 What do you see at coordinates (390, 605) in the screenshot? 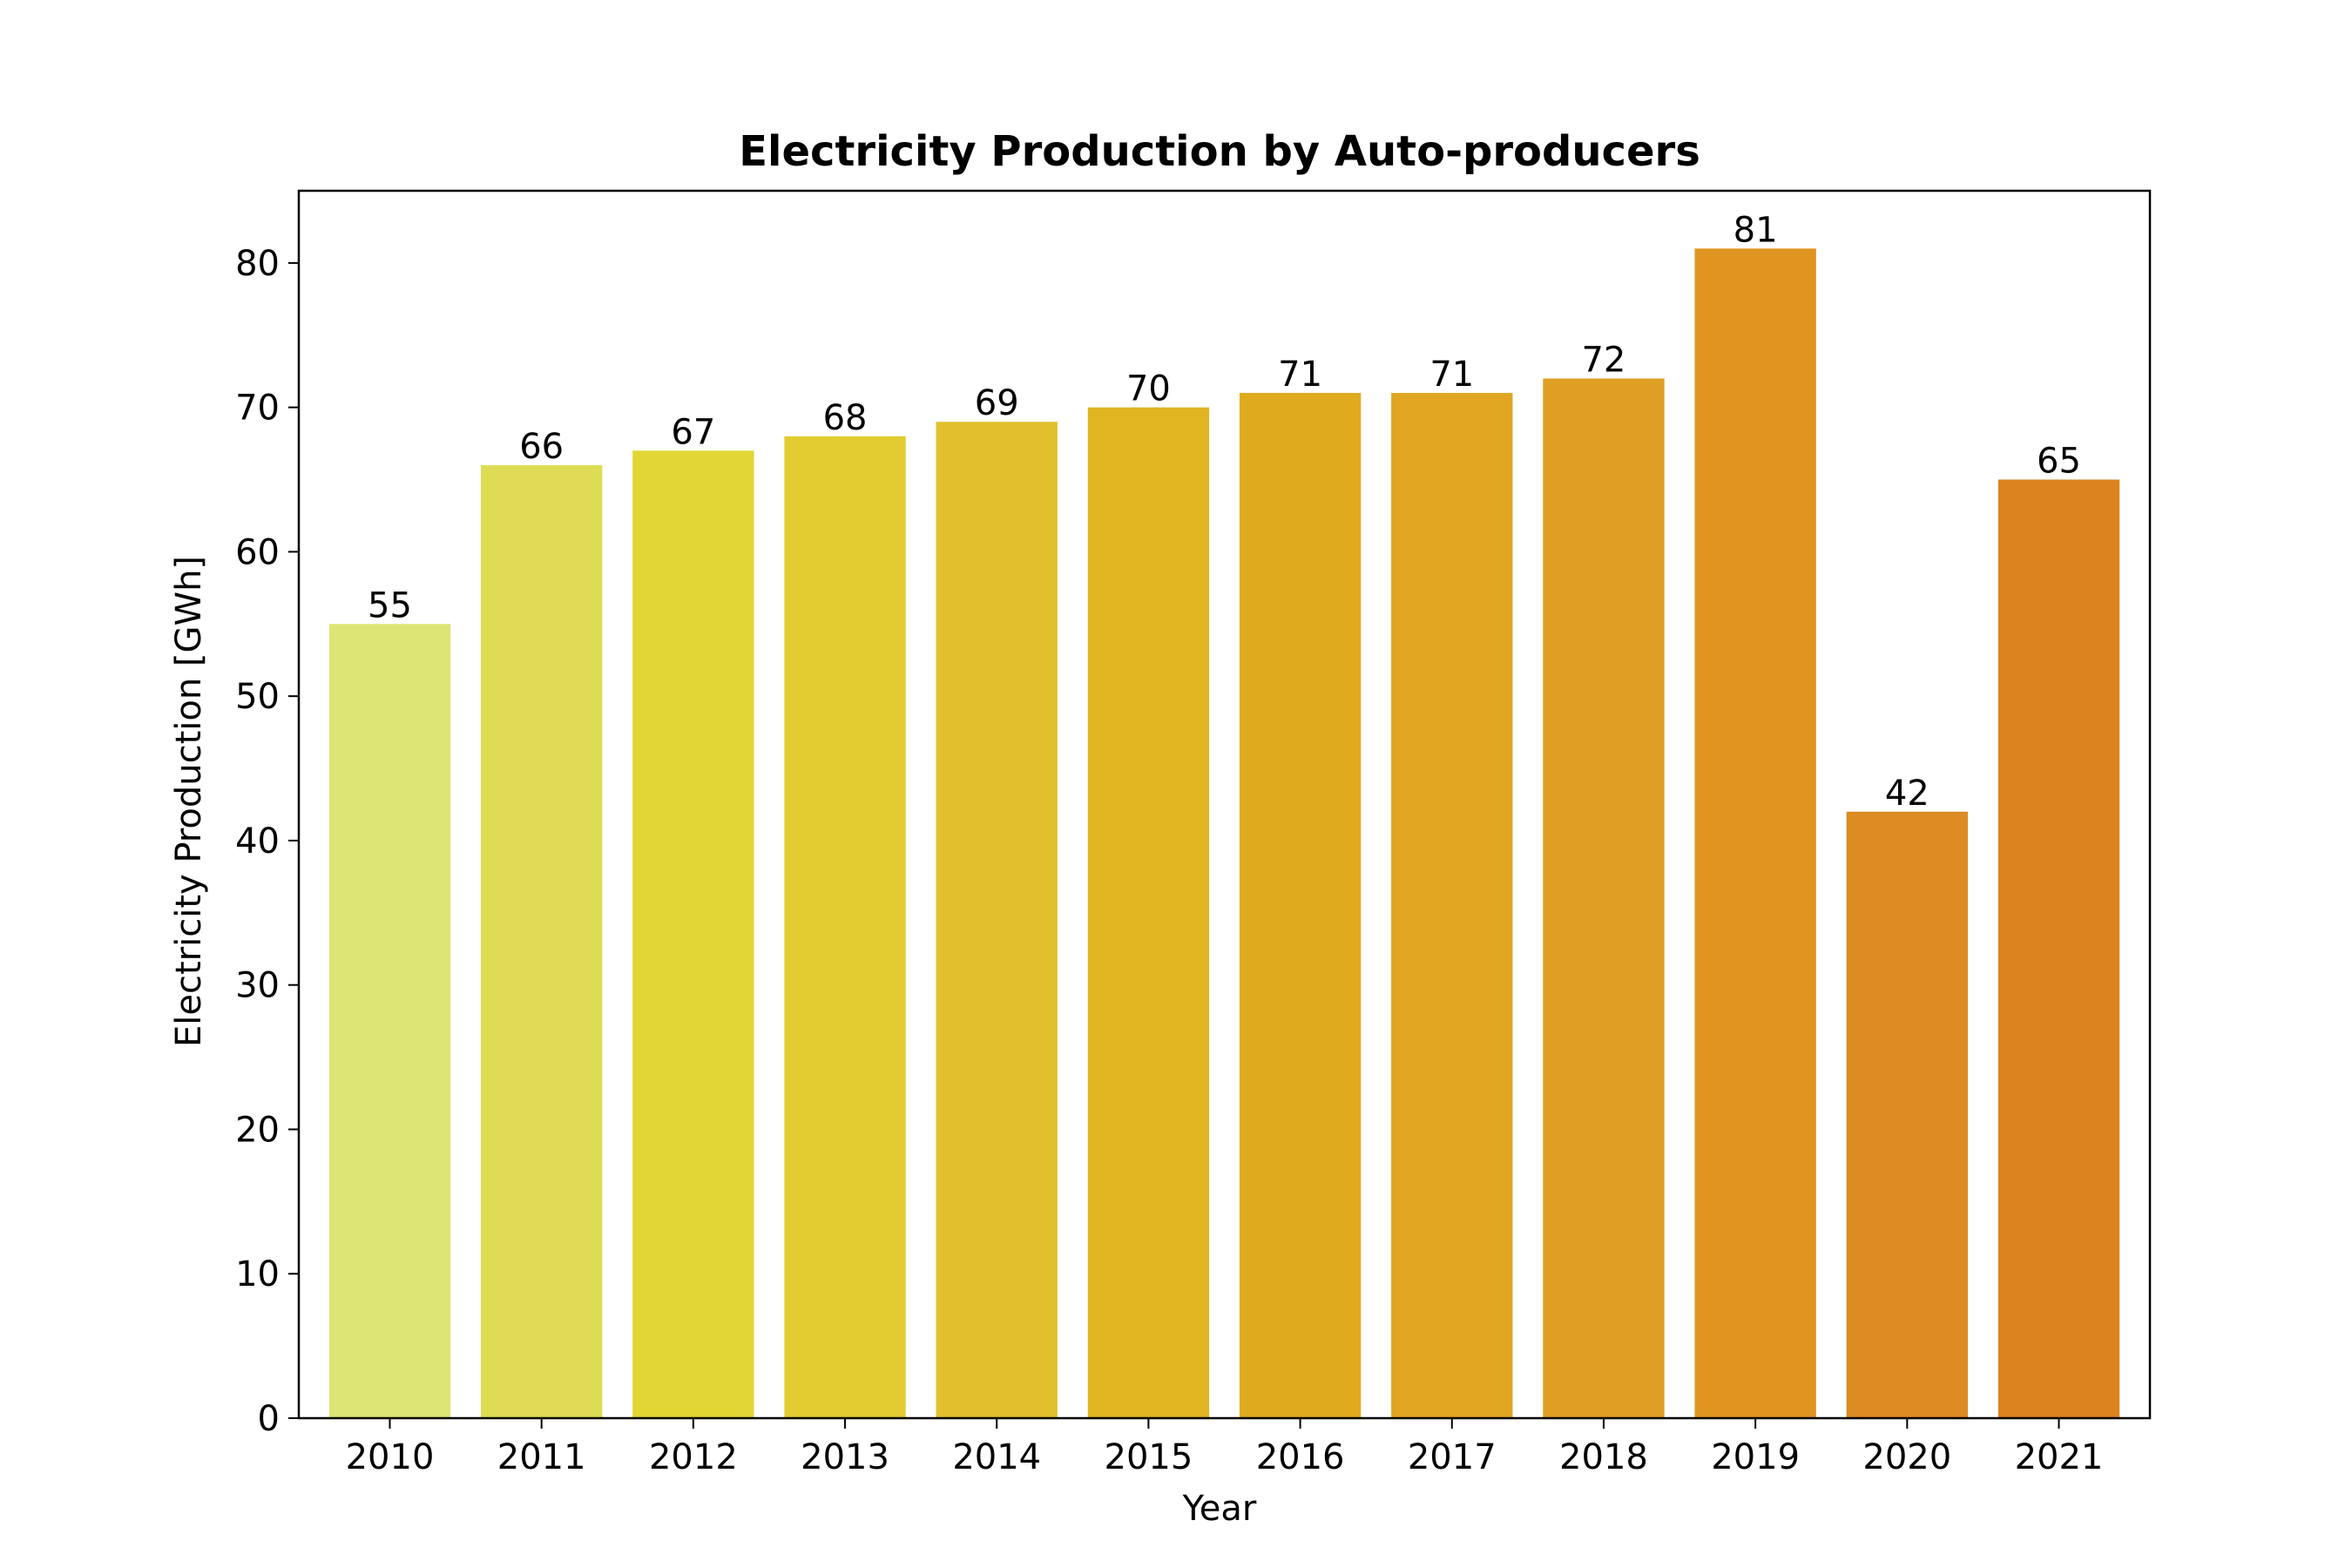
I see `data-label-2010: 55` at bounding box center [390, 605].